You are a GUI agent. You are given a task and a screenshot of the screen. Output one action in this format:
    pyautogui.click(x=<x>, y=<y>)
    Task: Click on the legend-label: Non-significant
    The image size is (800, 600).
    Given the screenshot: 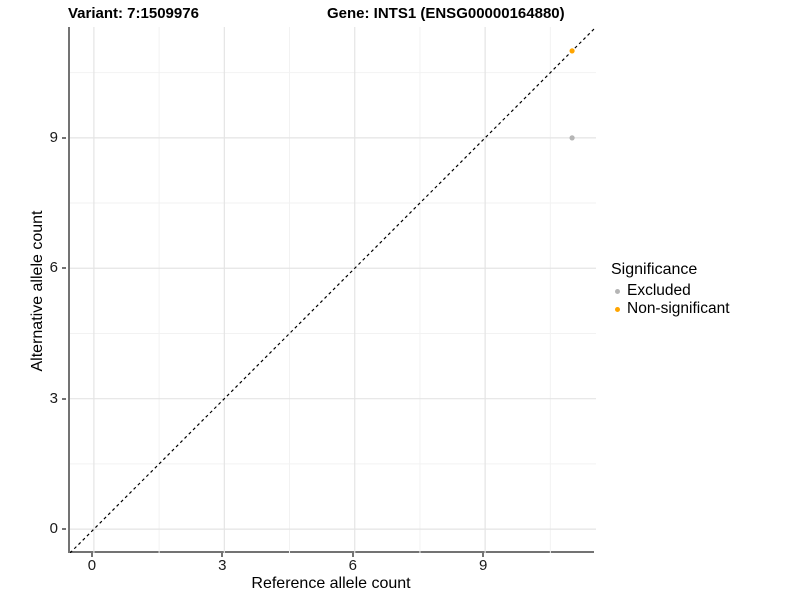 What is the action you would take?
    pyautogui.click(x=678, y=308)
    